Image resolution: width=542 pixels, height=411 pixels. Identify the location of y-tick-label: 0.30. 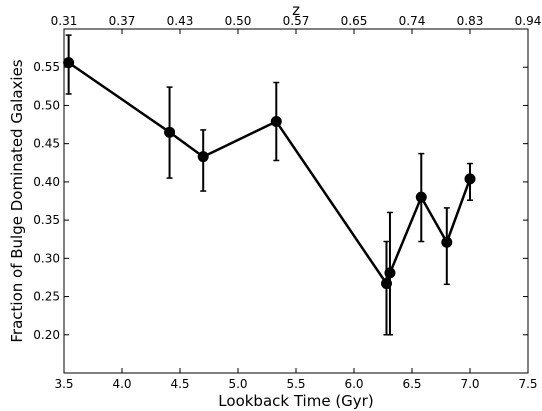
(46, 258).